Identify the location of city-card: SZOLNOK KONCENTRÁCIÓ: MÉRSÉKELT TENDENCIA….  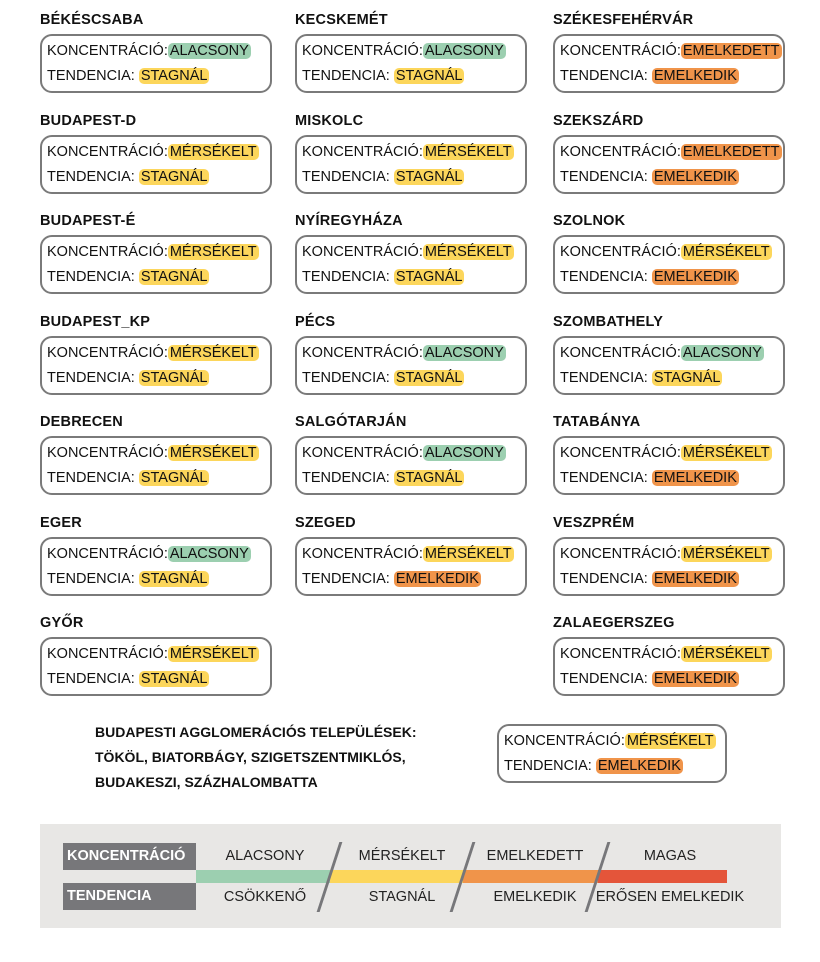
(669, 252).